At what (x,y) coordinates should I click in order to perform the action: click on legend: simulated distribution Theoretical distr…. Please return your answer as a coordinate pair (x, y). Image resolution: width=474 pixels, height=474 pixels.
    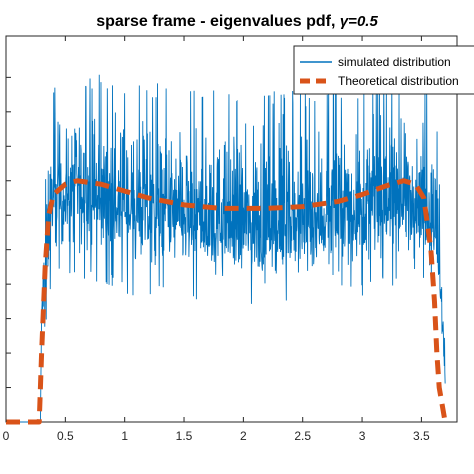
    Looking at the image, I should click on (383, 70).